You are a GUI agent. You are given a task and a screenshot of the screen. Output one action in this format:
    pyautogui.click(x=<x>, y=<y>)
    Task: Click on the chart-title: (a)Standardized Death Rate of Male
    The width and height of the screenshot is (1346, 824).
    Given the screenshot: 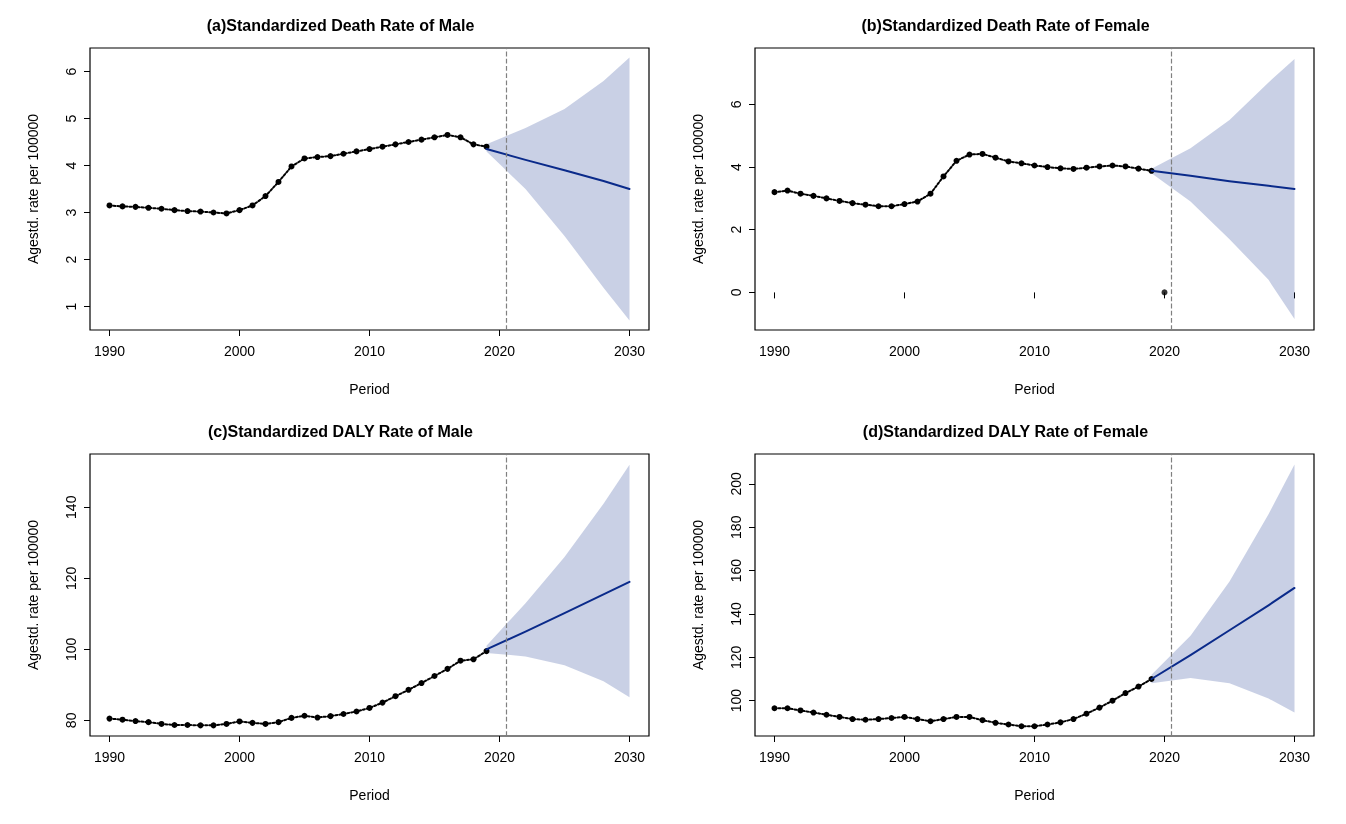 What is the action you would take?
    pyautogui.click(x=340, y=25)
    